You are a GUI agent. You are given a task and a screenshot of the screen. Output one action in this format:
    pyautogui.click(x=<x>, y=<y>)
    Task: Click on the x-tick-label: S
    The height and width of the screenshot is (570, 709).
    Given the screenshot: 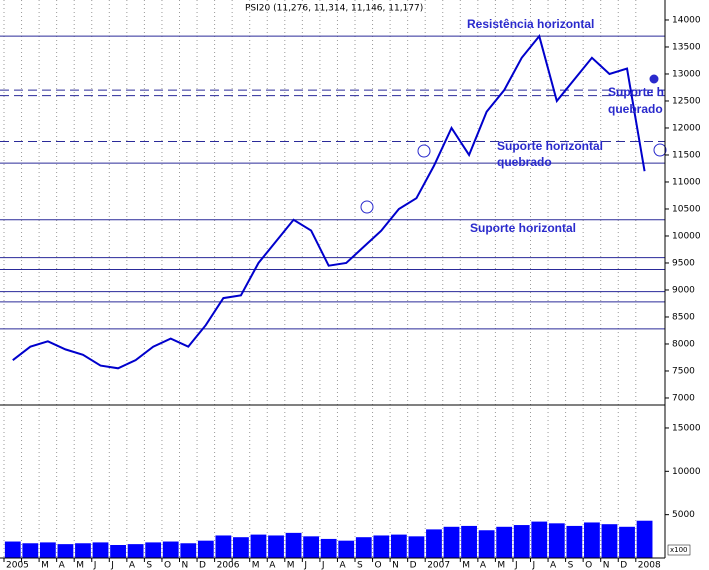 What is the action you would take?
    pyautogui.click(x=149, y=565)
    